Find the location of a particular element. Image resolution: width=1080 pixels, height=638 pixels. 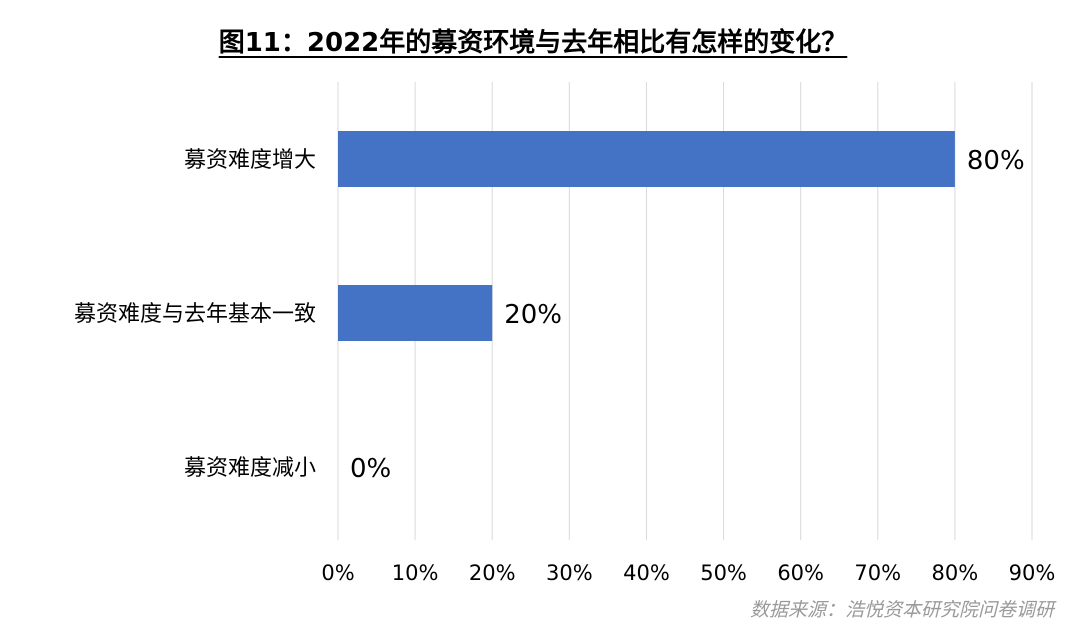

chart-title-text: 图11：2022年的募资环境与去年相比有怎样的变化？ is located at coordinates (533, 43).